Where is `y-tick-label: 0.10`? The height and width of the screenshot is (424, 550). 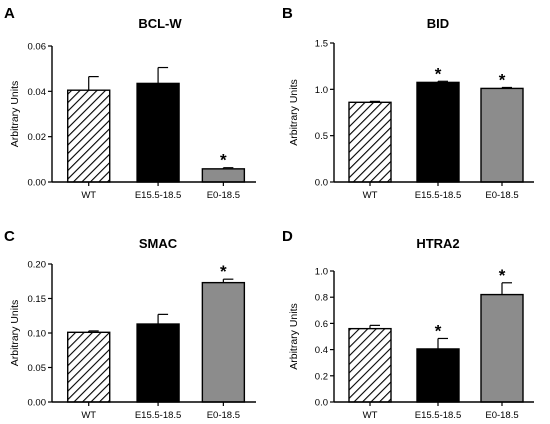 y-tick-label: 0.10 is located at coordinates (37, 334).